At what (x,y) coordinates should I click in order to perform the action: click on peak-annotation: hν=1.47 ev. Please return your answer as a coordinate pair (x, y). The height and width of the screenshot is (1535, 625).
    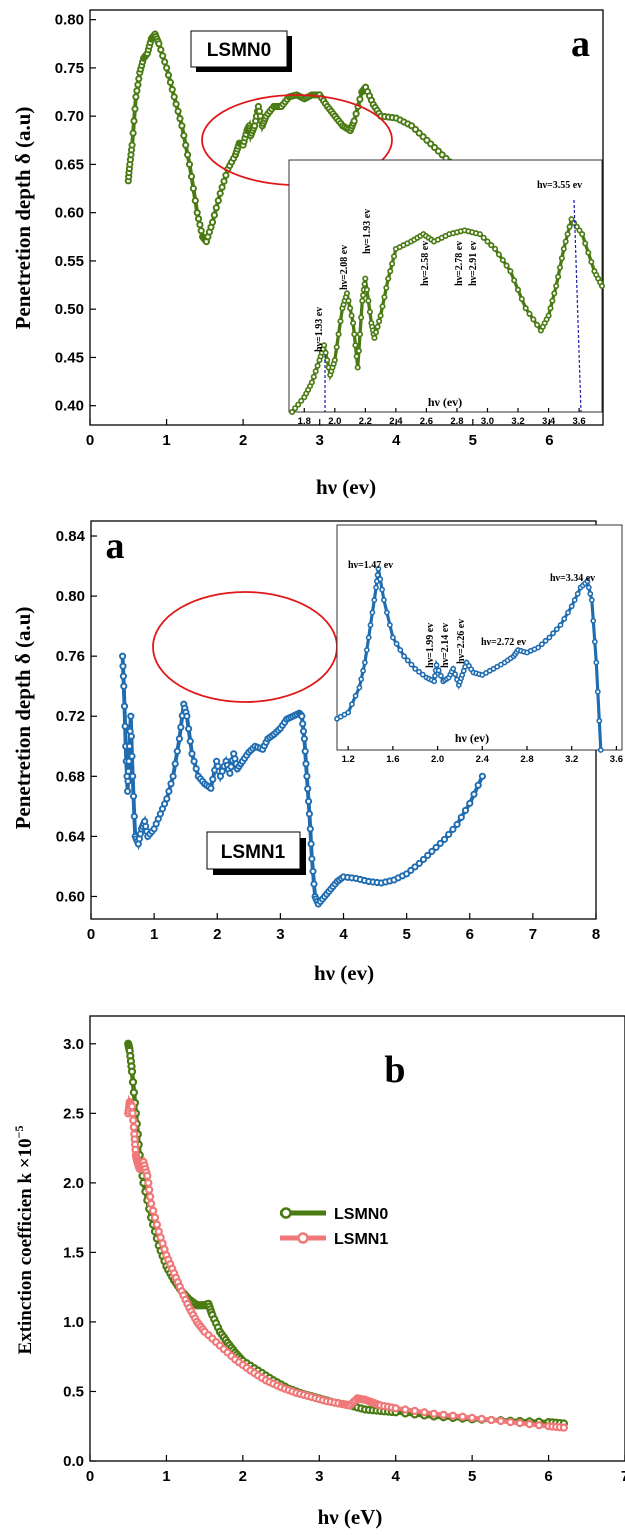
    Looking at the image, I should click on (370, 565).